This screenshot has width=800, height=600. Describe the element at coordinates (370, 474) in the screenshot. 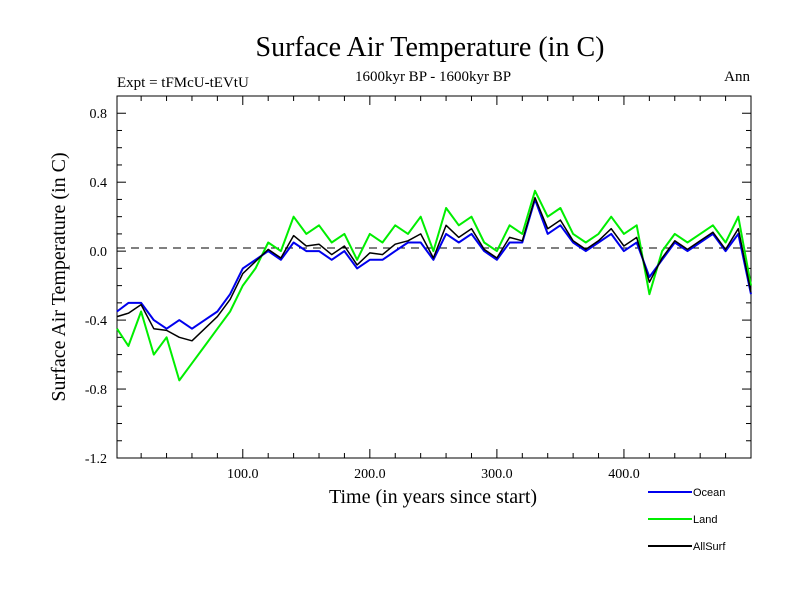

I see `x-tick-label: 200.0` at that location.